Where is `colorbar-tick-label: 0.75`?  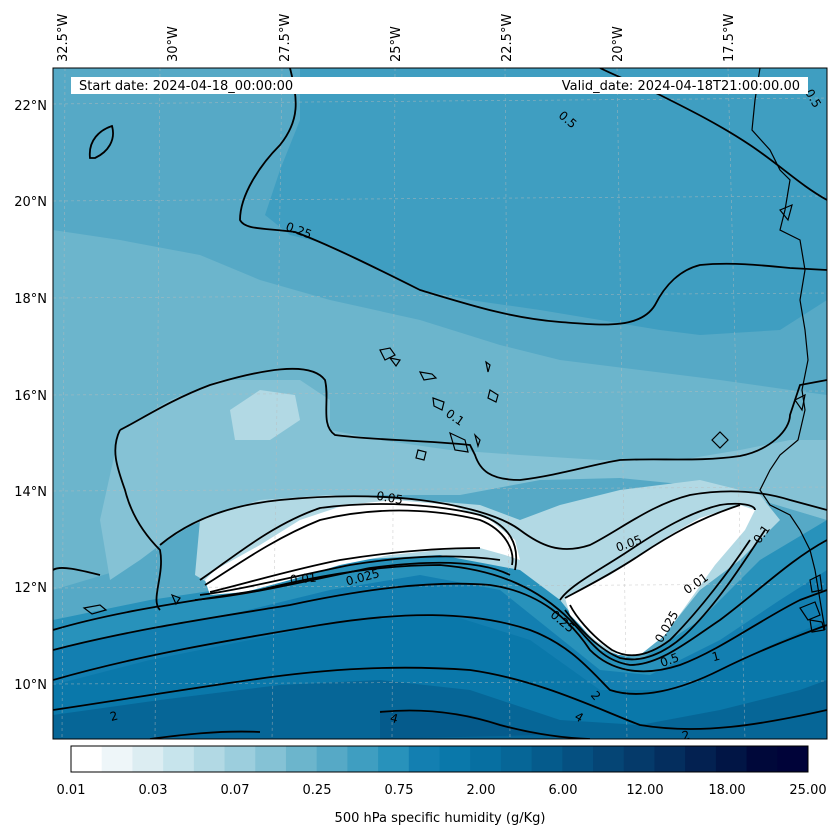 colorbar-tick-label: 0.75 is located at coordinates (399, 790).